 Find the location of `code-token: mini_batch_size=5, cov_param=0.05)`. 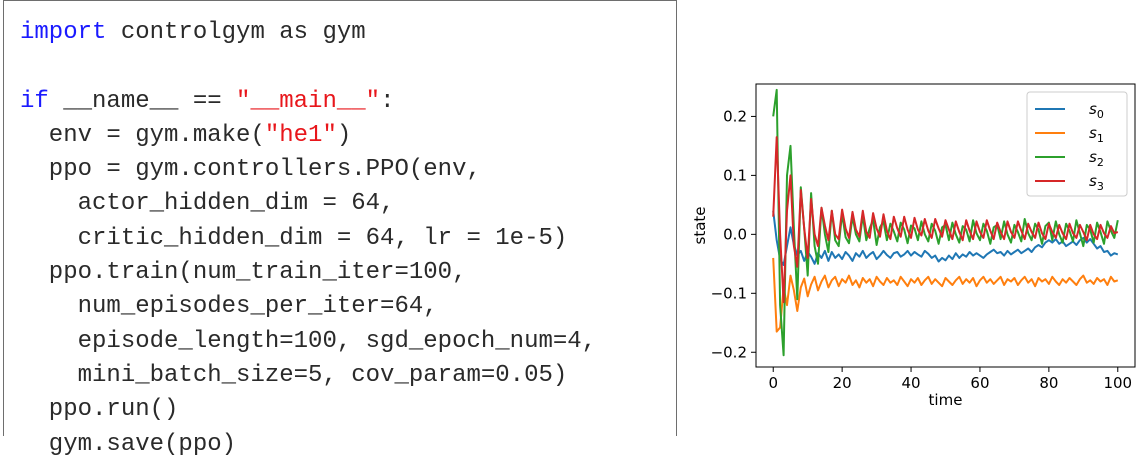

code-token: mini_batch_size=5, cov_param=0.05) is located at coordinates (294, 375).